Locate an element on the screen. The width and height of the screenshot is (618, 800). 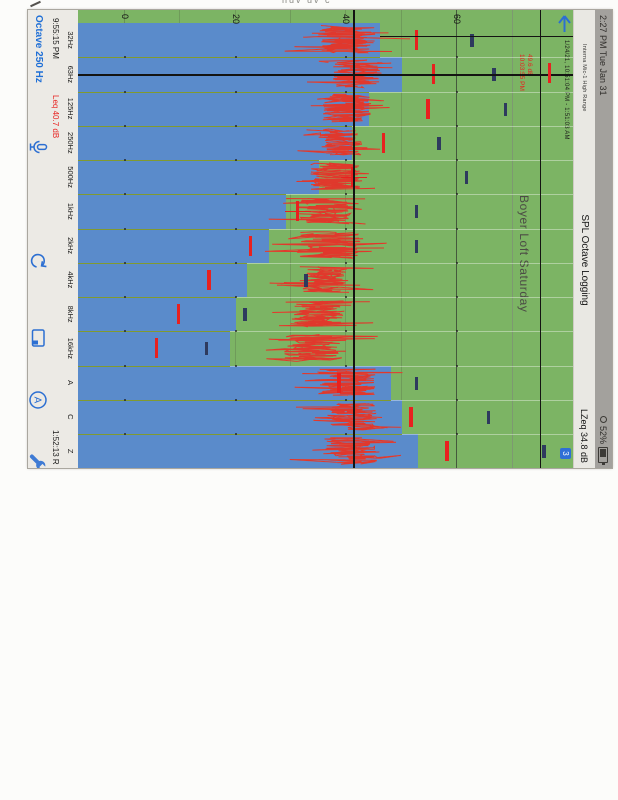
battery-icon is located at coordinates (603, 455).